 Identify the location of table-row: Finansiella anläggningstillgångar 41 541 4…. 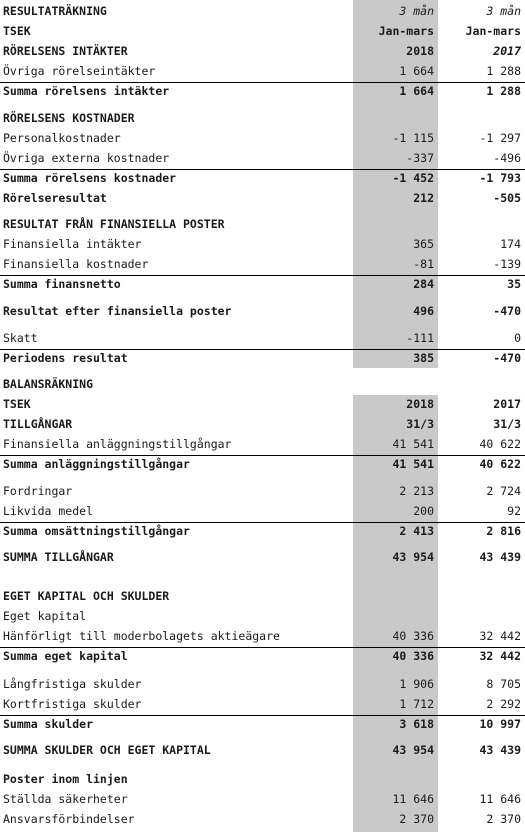
(262, 443).